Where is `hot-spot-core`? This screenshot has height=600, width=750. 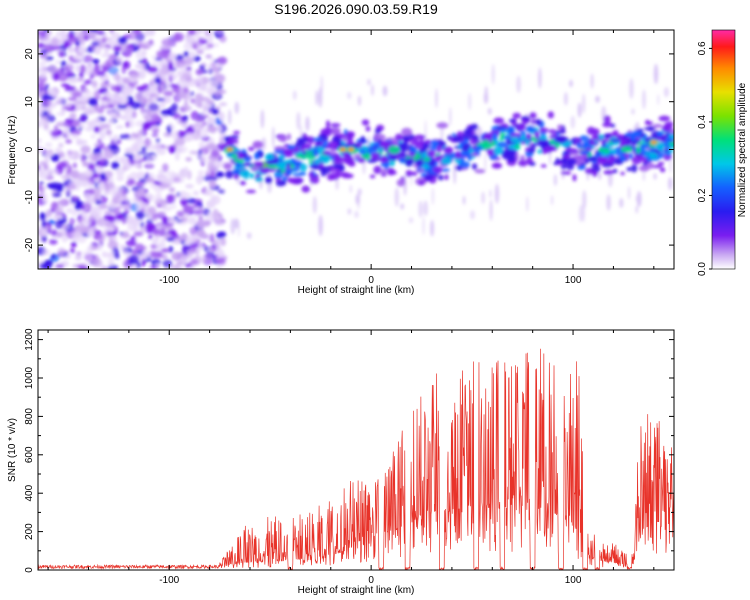 hot-spot-core is located at coordinates (350, 149).